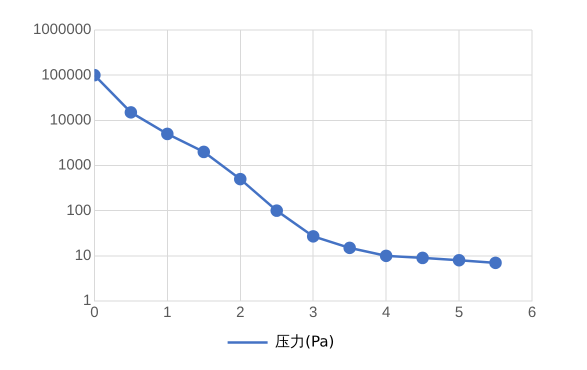  I want to click on y-tick-label: 100, so click(79, 210).